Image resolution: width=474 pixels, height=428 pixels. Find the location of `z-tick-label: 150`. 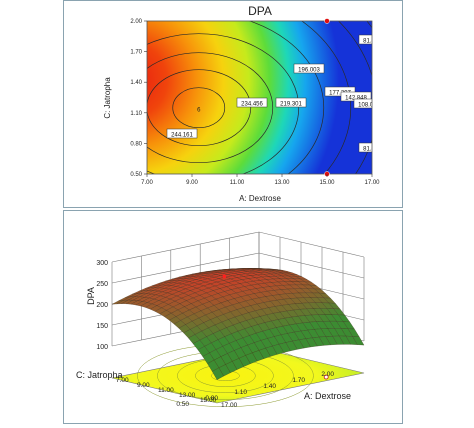

z-tick-label: 150 is located at coordinates (102, 326).